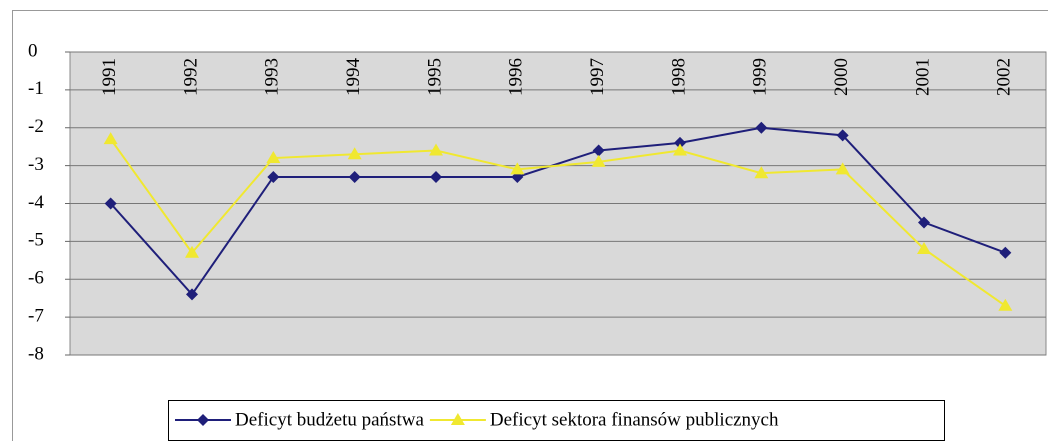 The width and height of the screenshot is (1048, 441). Describe the element at coordinates (36, 88) in the screenshot. I see `y-tick-label: -1` at that location.